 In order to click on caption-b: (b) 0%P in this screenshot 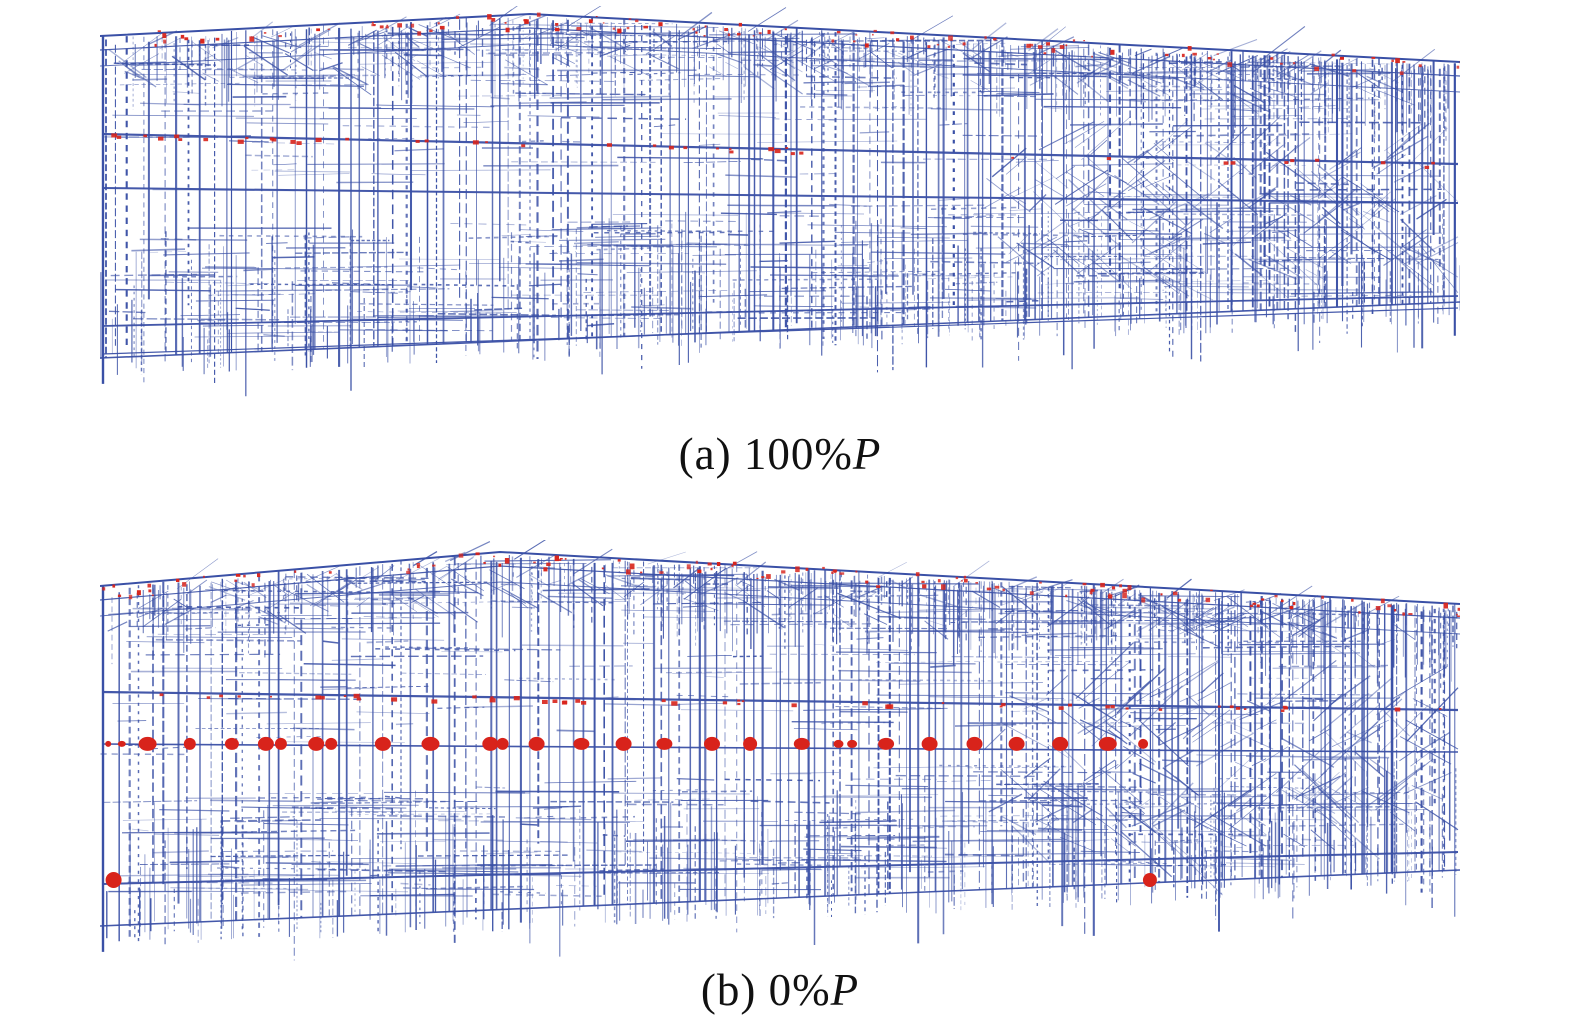, I will do `click(780, 990)`.